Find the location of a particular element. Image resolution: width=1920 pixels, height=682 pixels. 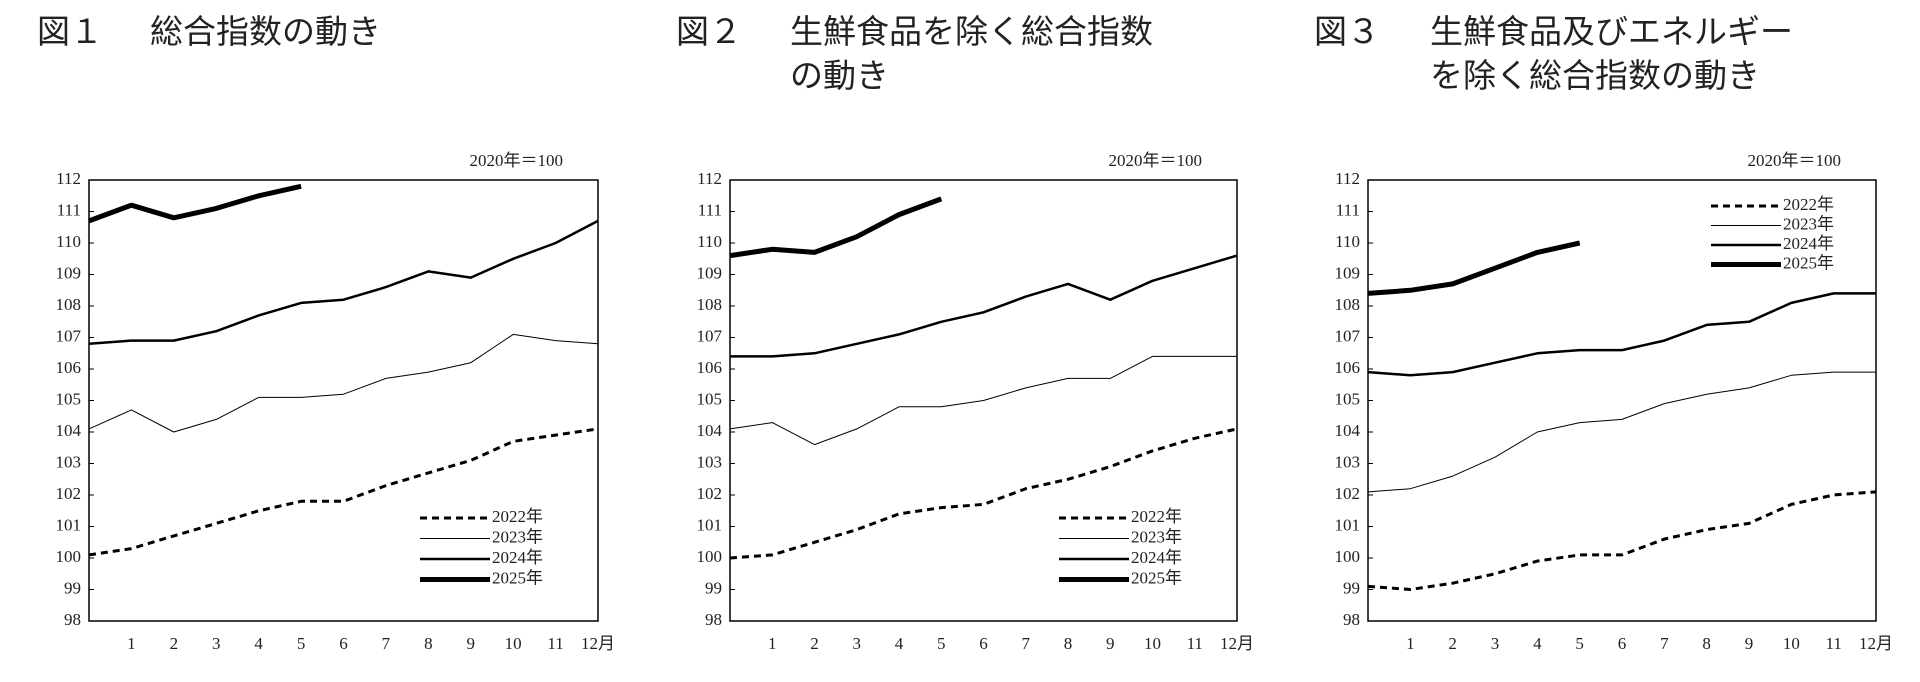

x-tick-label: 12月 is located at coordinates (1876, 643).